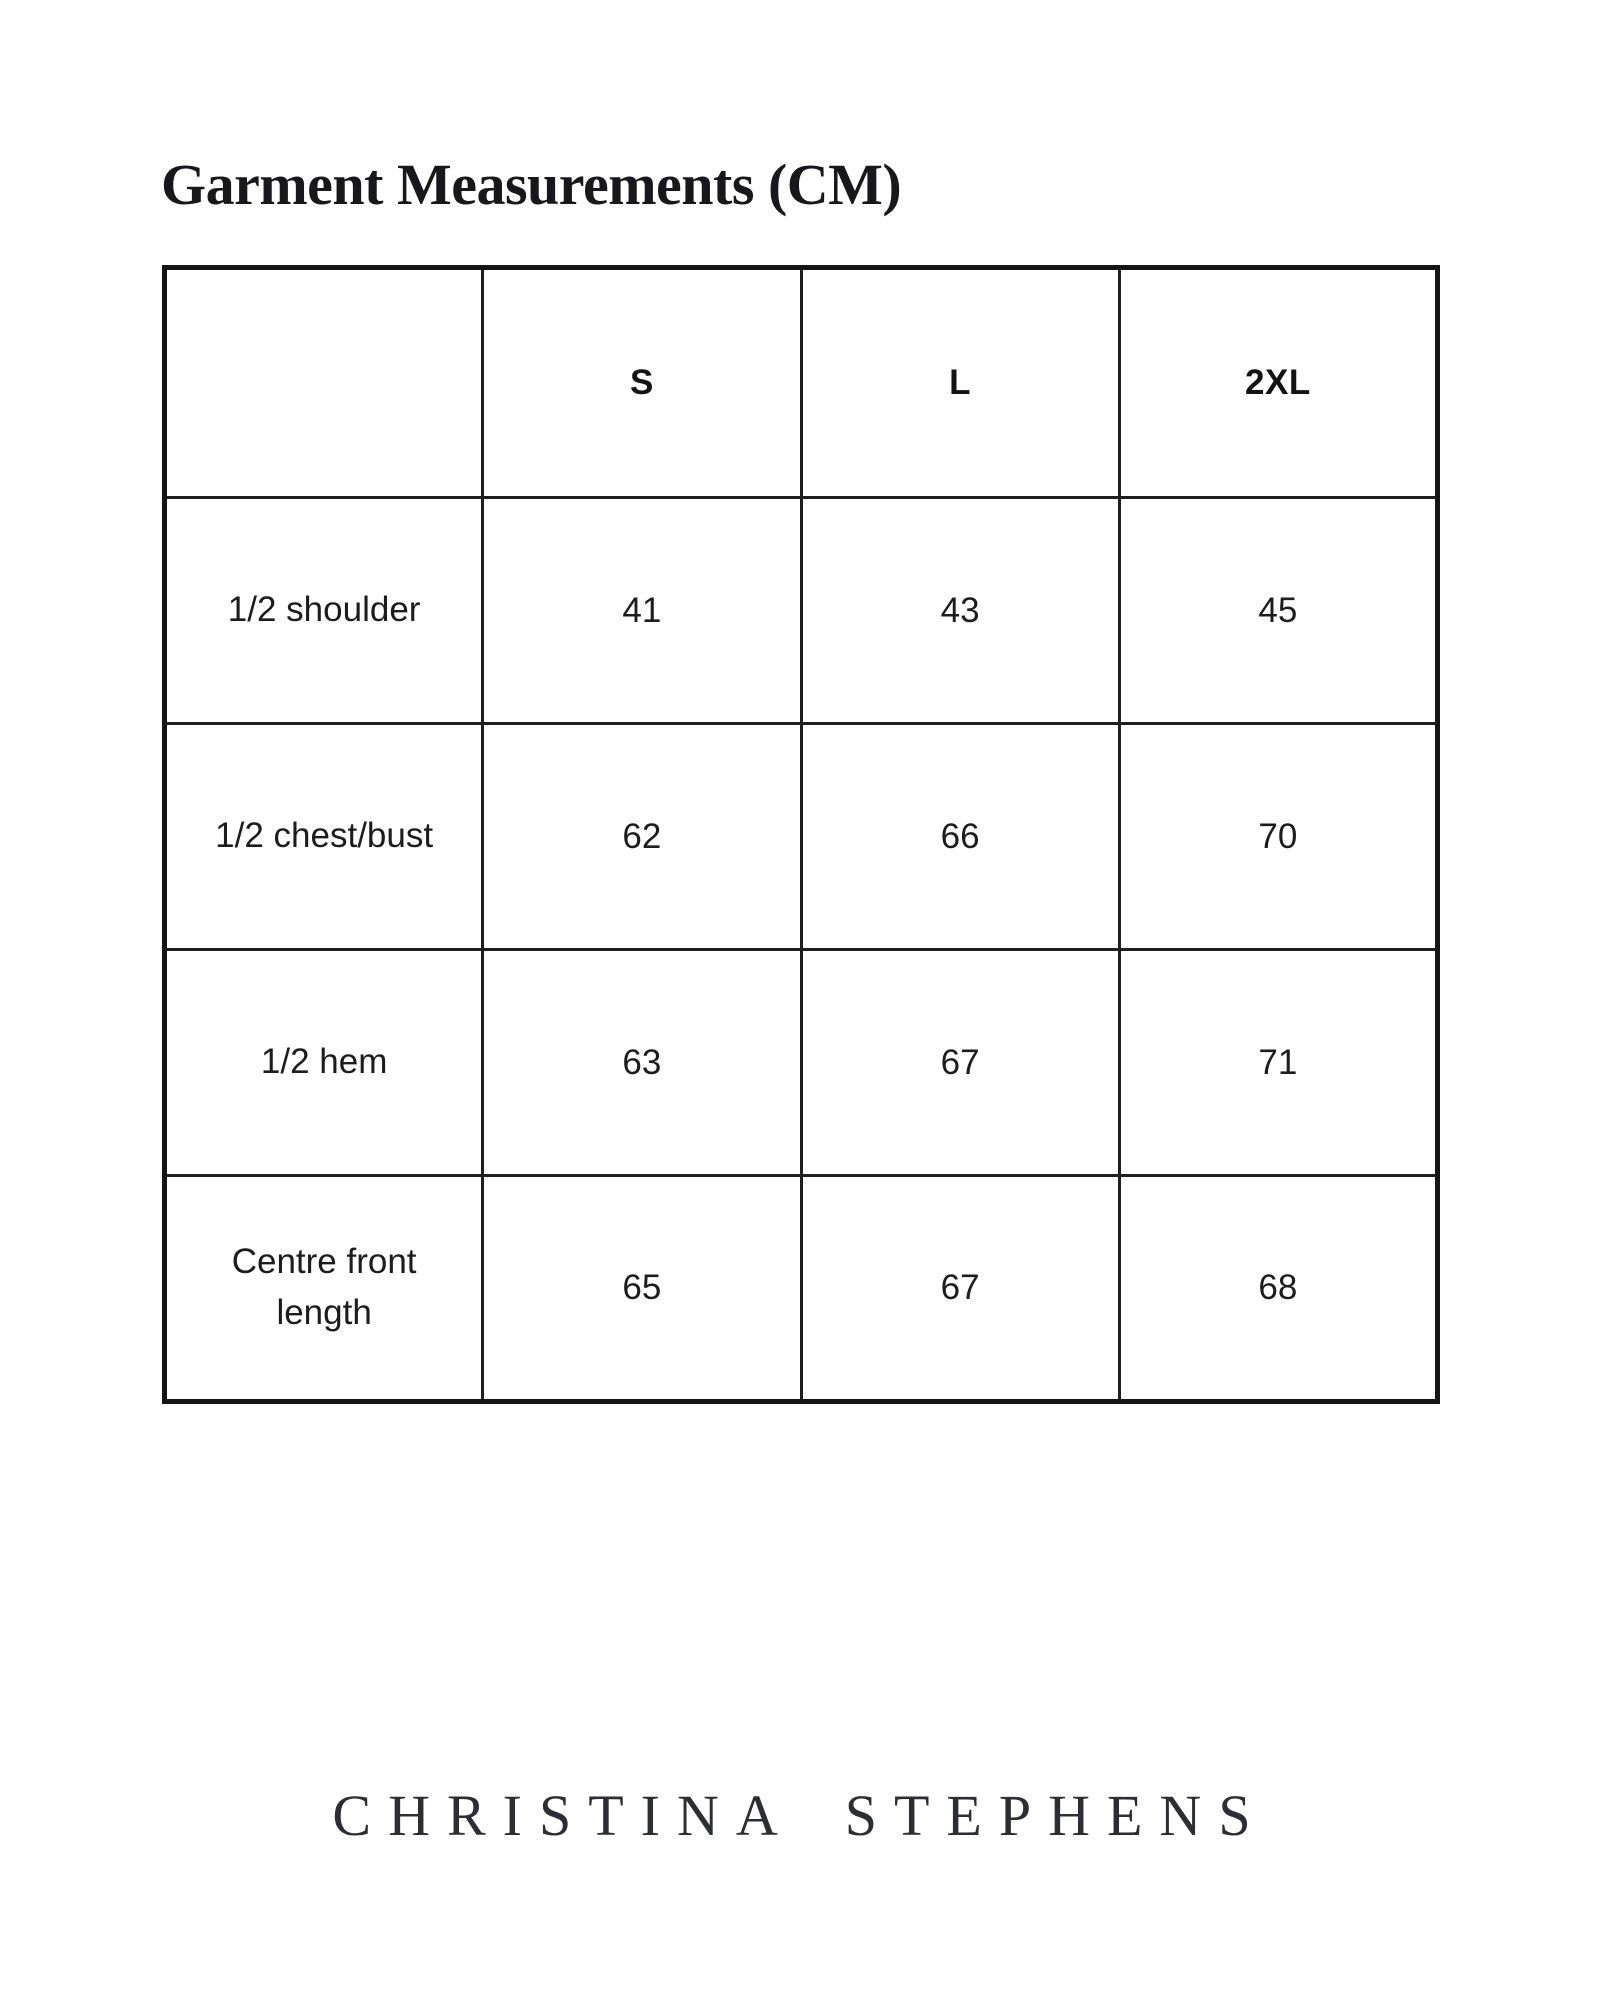 This screenshot has height=2000, width=1600. What do you see at coordinates (642, 1062) in the screenshot?
I see `cell-hem-s: 63` at bounding box center [642, 1062].